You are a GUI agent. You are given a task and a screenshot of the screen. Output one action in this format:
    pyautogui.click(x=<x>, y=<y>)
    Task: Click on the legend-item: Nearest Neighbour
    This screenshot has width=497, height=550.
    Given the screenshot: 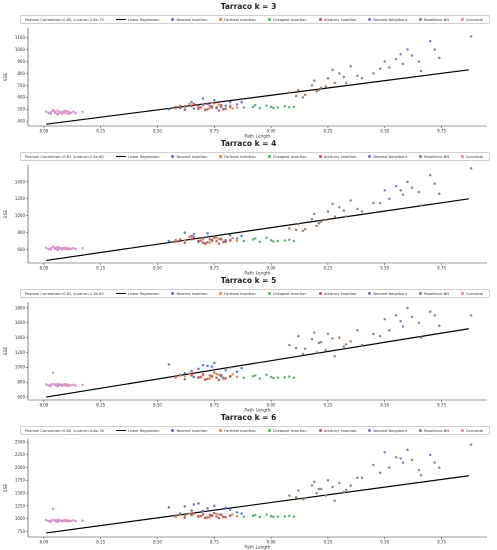 What is the action you would take?
    pyautogui.click(x=387, y=294)
    